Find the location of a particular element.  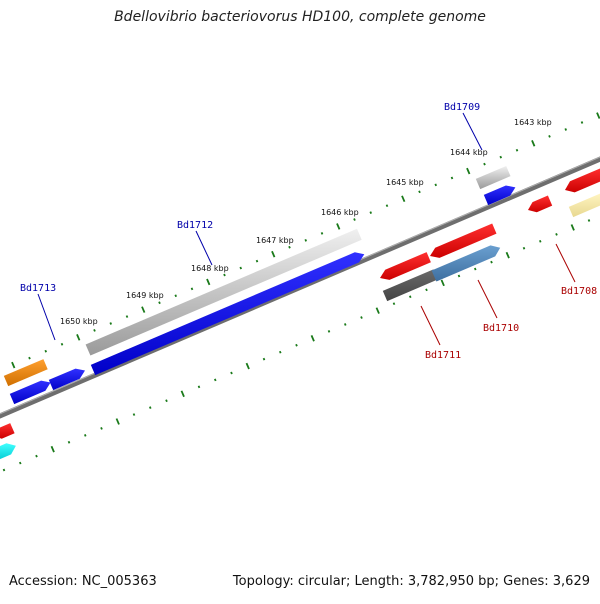

kbp-label-1646: 1646 kbp is located at coordinates (340, 212).